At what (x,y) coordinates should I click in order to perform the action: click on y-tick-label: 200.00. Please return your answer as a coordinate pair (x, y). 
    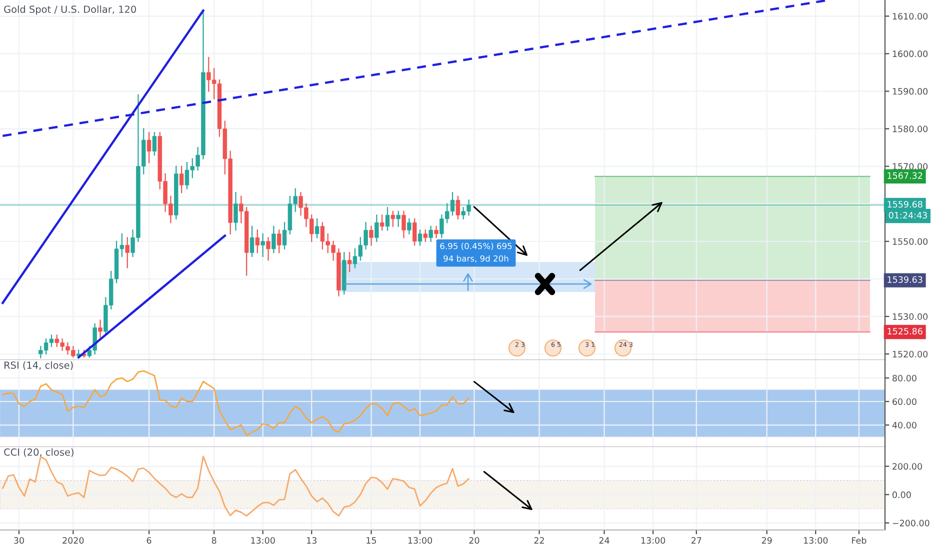
    Looking at the image, I should click on (907, 466).